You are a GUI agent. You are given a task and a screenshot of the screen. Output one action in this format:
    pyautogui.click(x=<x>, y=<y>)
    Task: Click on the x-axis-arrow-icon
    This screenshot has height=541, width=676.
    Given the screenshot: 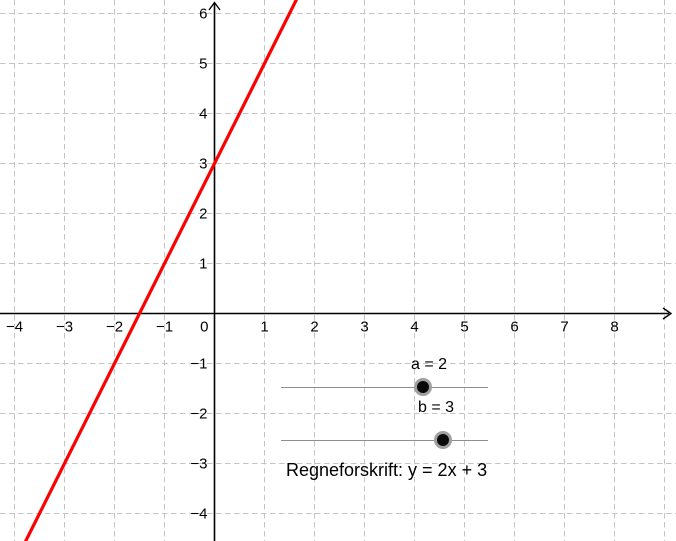 What is the action you would take?
    pyautogui.click(x=667, y=313)
    